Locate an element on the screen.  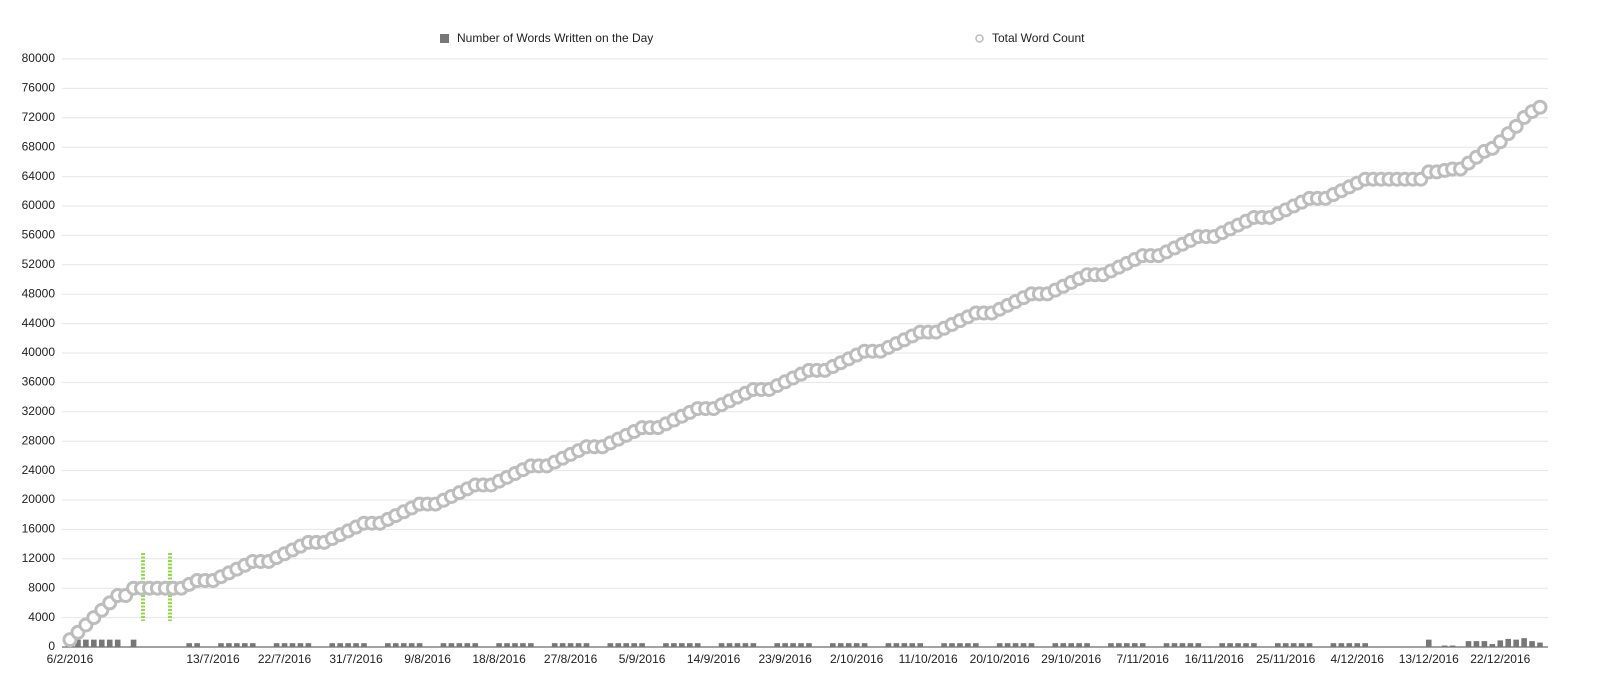
y-tick-label: 56000 is located at coordinates (39, 235).